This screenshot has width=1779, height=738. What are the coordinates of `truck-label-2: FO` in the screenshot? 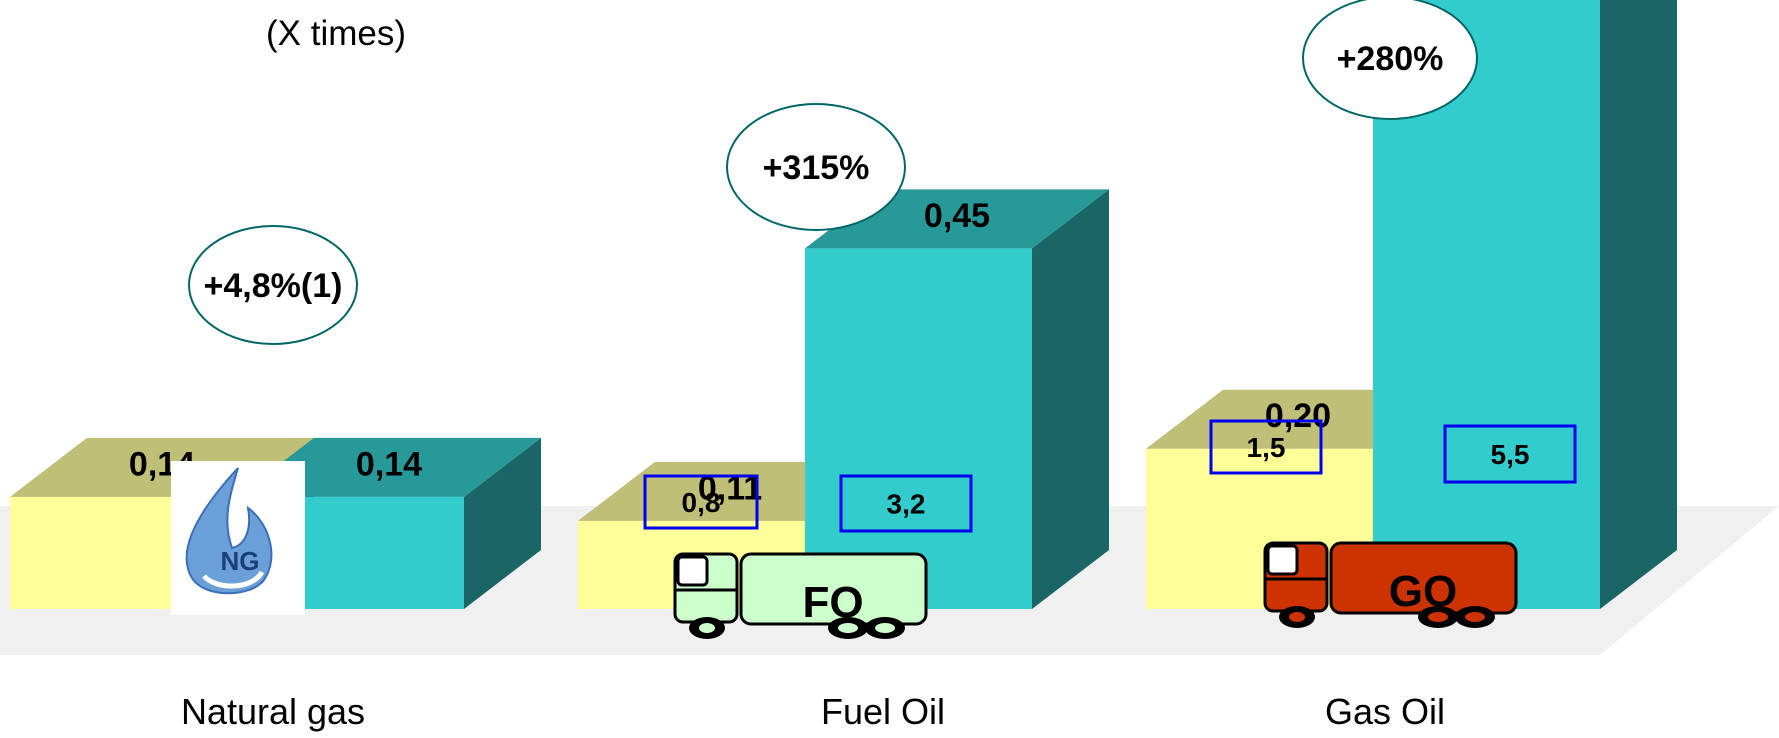 It's located at (832, 602).